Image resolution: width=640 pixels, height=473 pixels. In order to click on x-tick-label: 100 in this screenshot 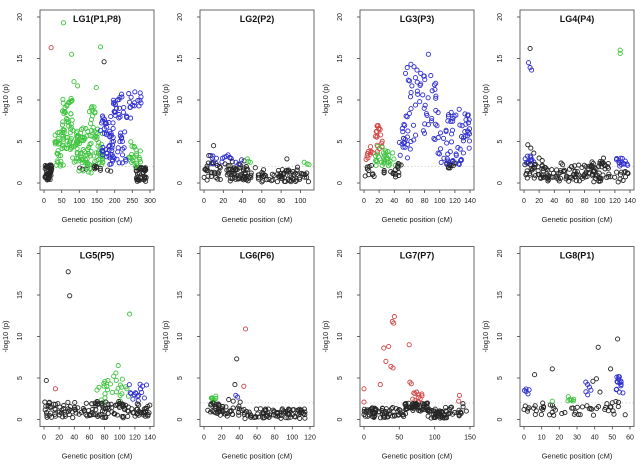, I will do `click(435, 438)`.